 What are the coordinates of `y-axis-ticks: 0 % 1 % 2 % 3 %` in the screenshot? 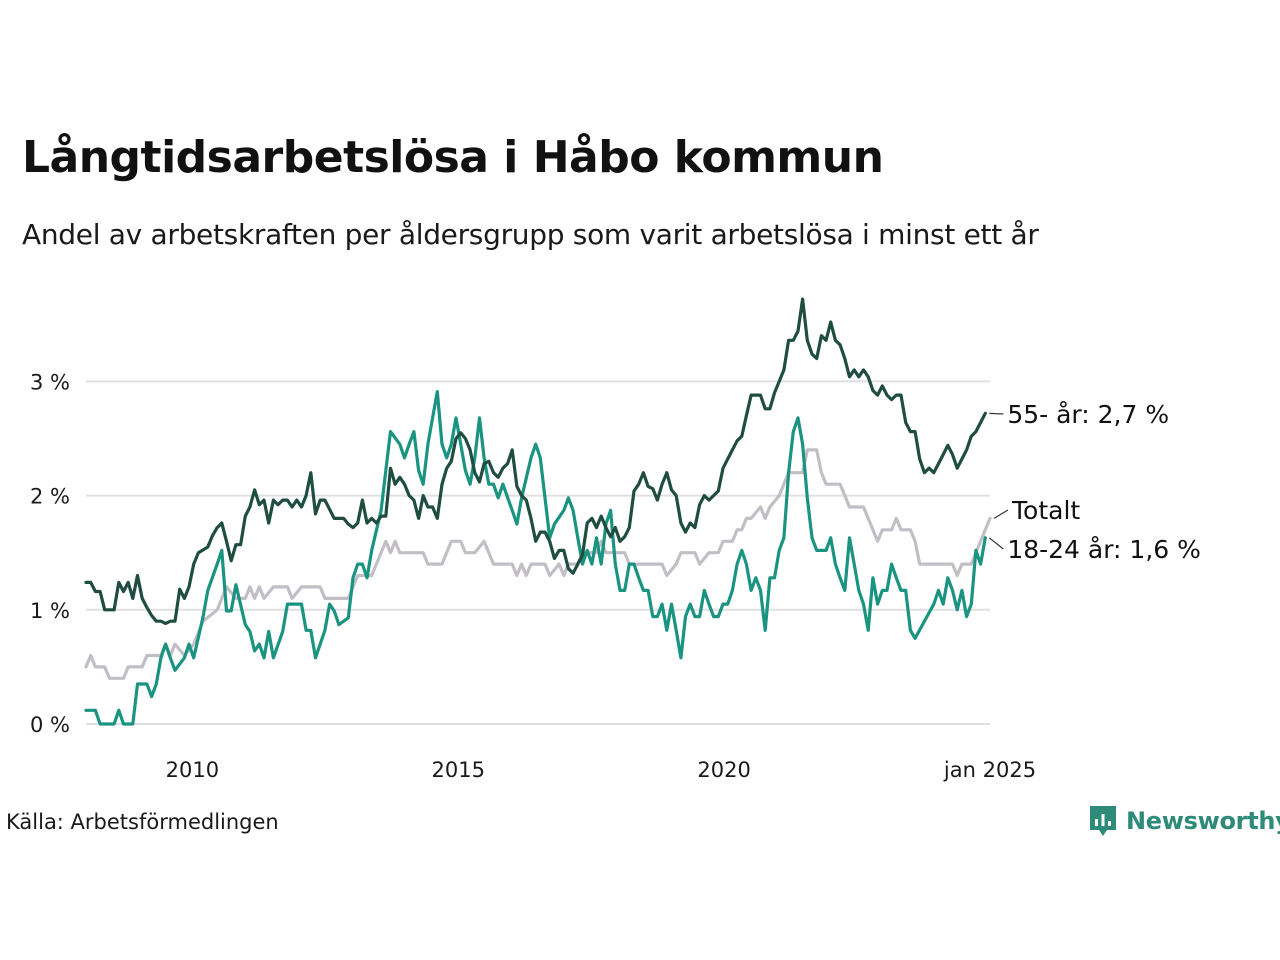 It's located at (50, 553).